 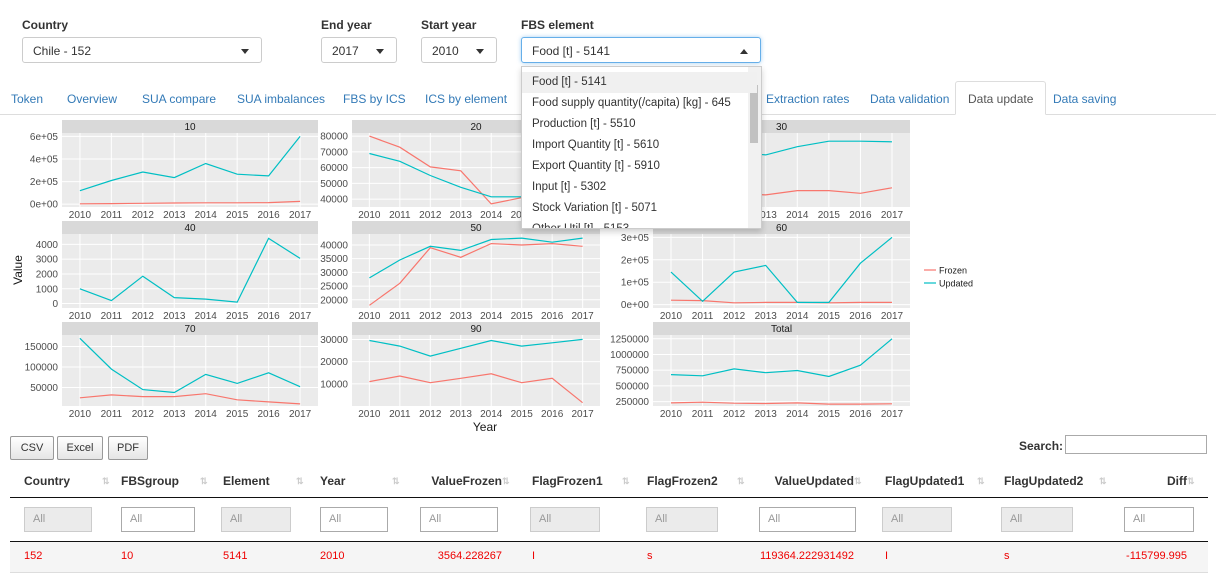 What do you see at coordinates (491, 215) in the screenshot?
I see `x-tick-label: 2014` at bounding box center [491, 215].